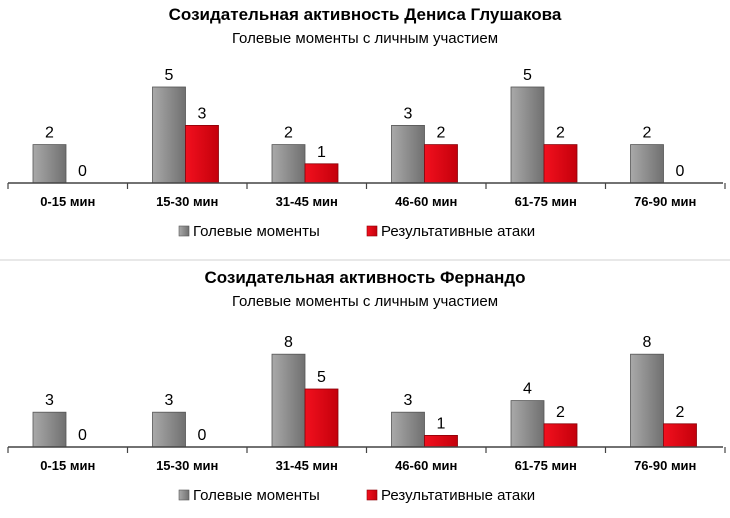  Describe the element at coordinates (647, 133) in the screenshot. I see `data-label-chances-5: 2` at that location.